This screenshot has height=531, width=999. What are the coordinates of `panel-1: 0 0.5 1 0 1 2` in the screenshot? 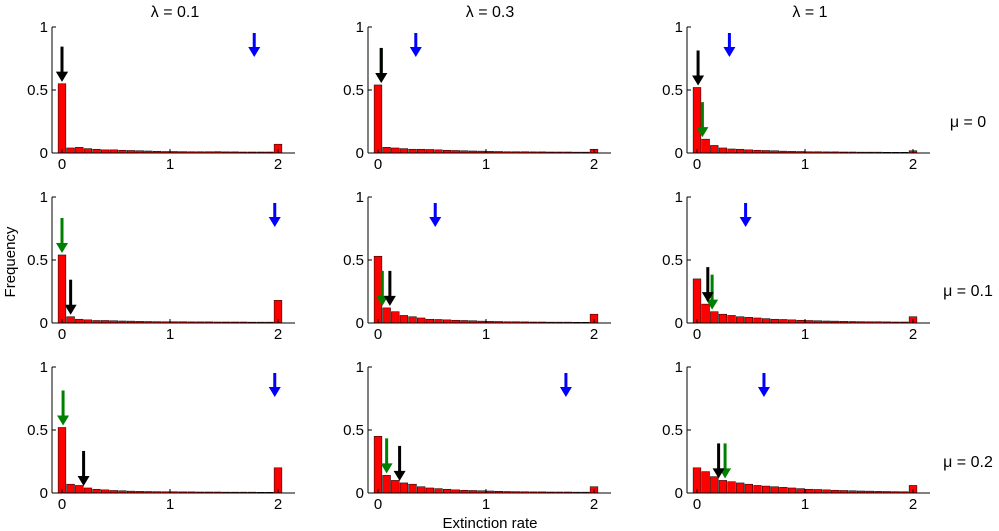 It's located at (161, 96).